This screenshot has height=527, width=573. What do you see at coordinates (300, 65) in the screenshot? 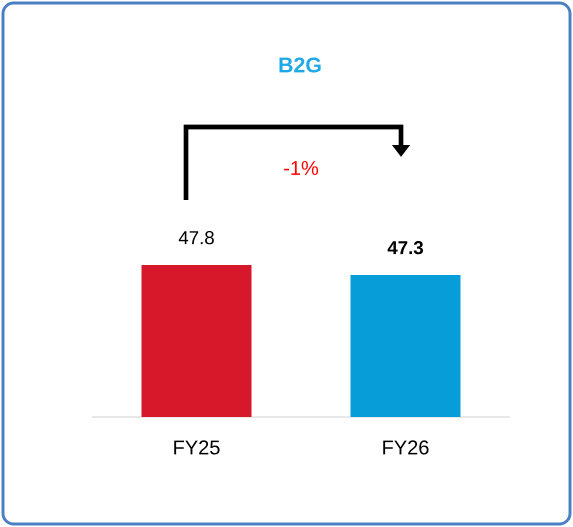
I see `chart-title: B2G` at bounding box center [300, 65].